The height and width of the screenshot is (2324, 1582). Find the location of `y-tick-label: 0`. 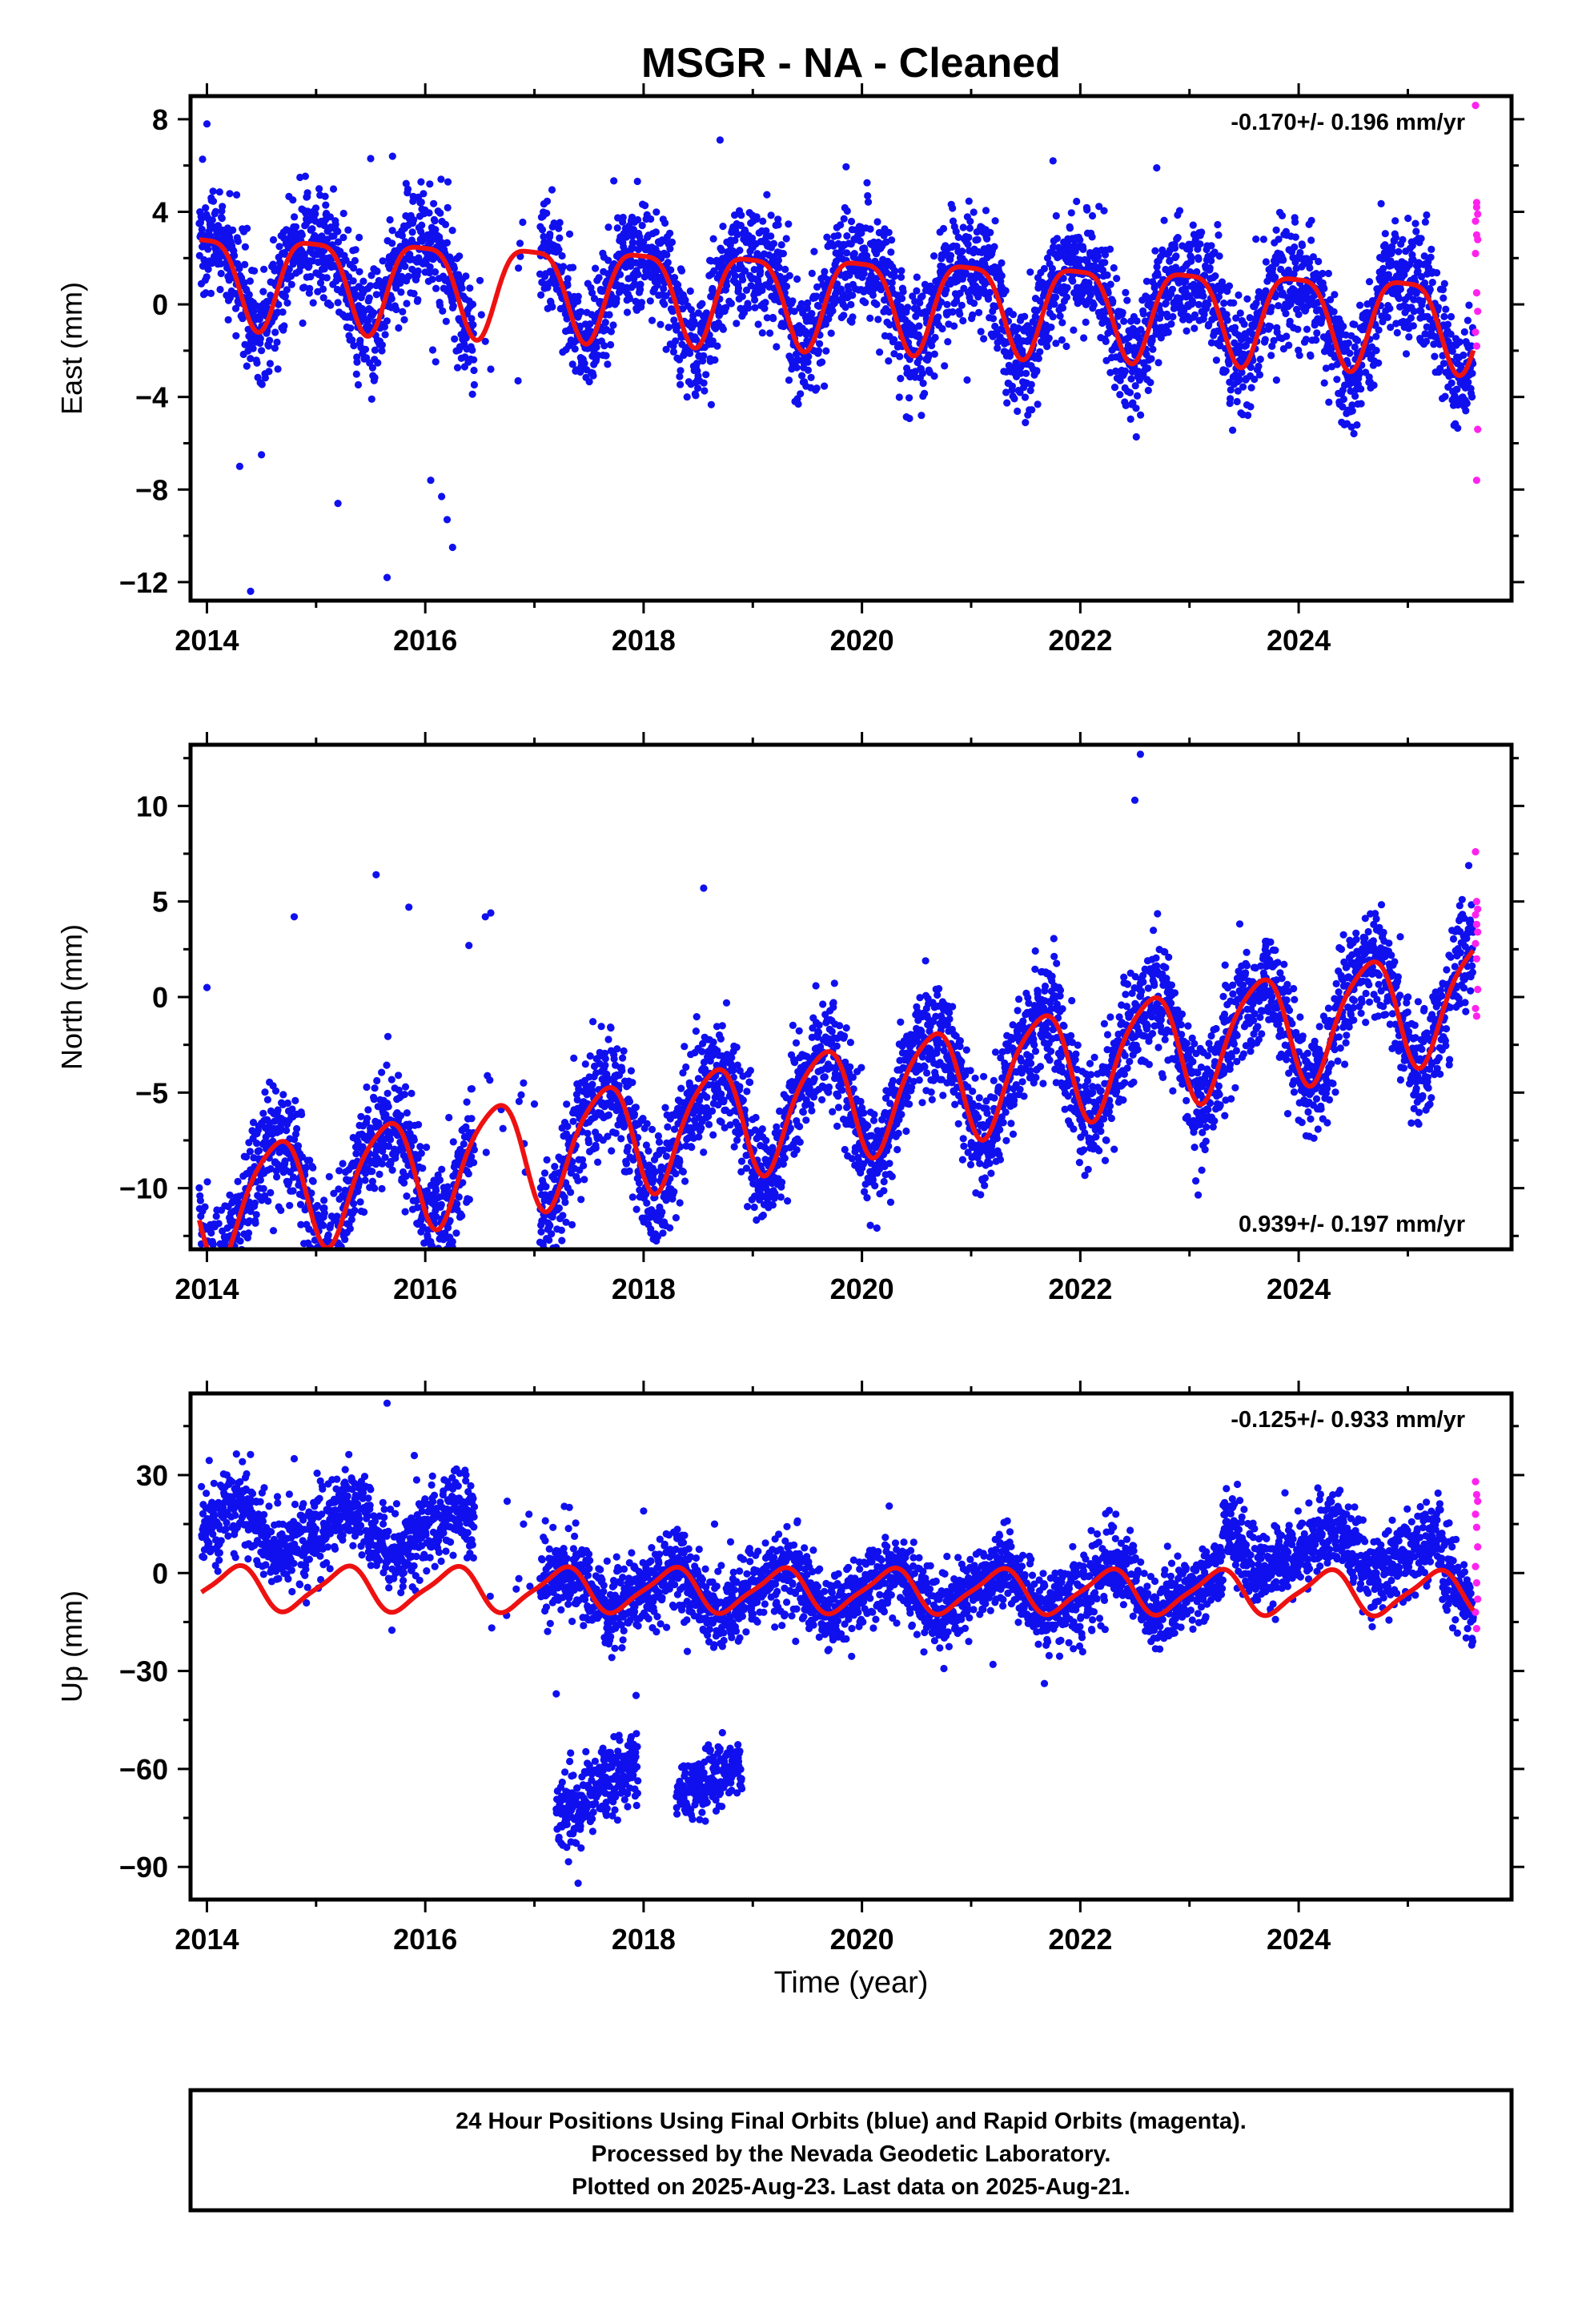

y-tick-label: 0 is located at coordinates (160, 304).